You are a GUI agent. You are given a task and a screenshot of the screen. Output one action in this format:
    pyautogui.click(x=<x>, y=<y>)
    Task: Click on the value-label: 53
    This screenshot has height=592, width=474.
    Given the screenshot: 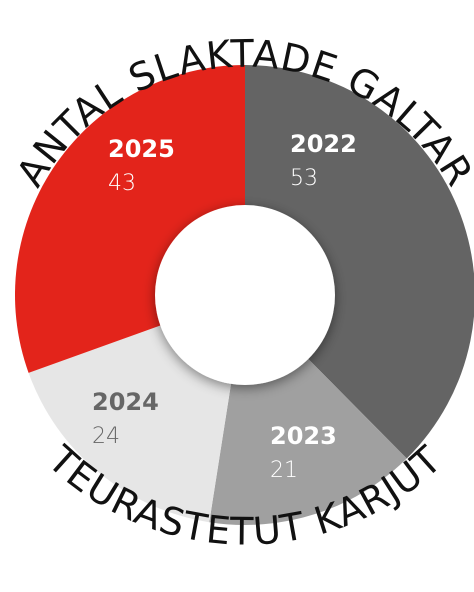 What is the action you would take?
    pyautogui.click(x=304, y=178)
    